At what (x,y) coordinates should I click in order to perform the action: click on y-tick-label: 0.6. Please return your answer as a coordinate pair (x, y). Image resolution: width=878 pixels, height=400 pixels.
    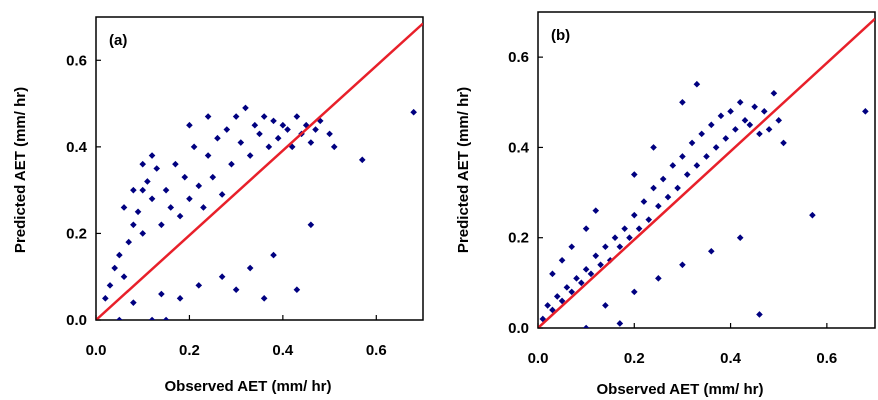
    Looking at the image, I should click on (76, 60).